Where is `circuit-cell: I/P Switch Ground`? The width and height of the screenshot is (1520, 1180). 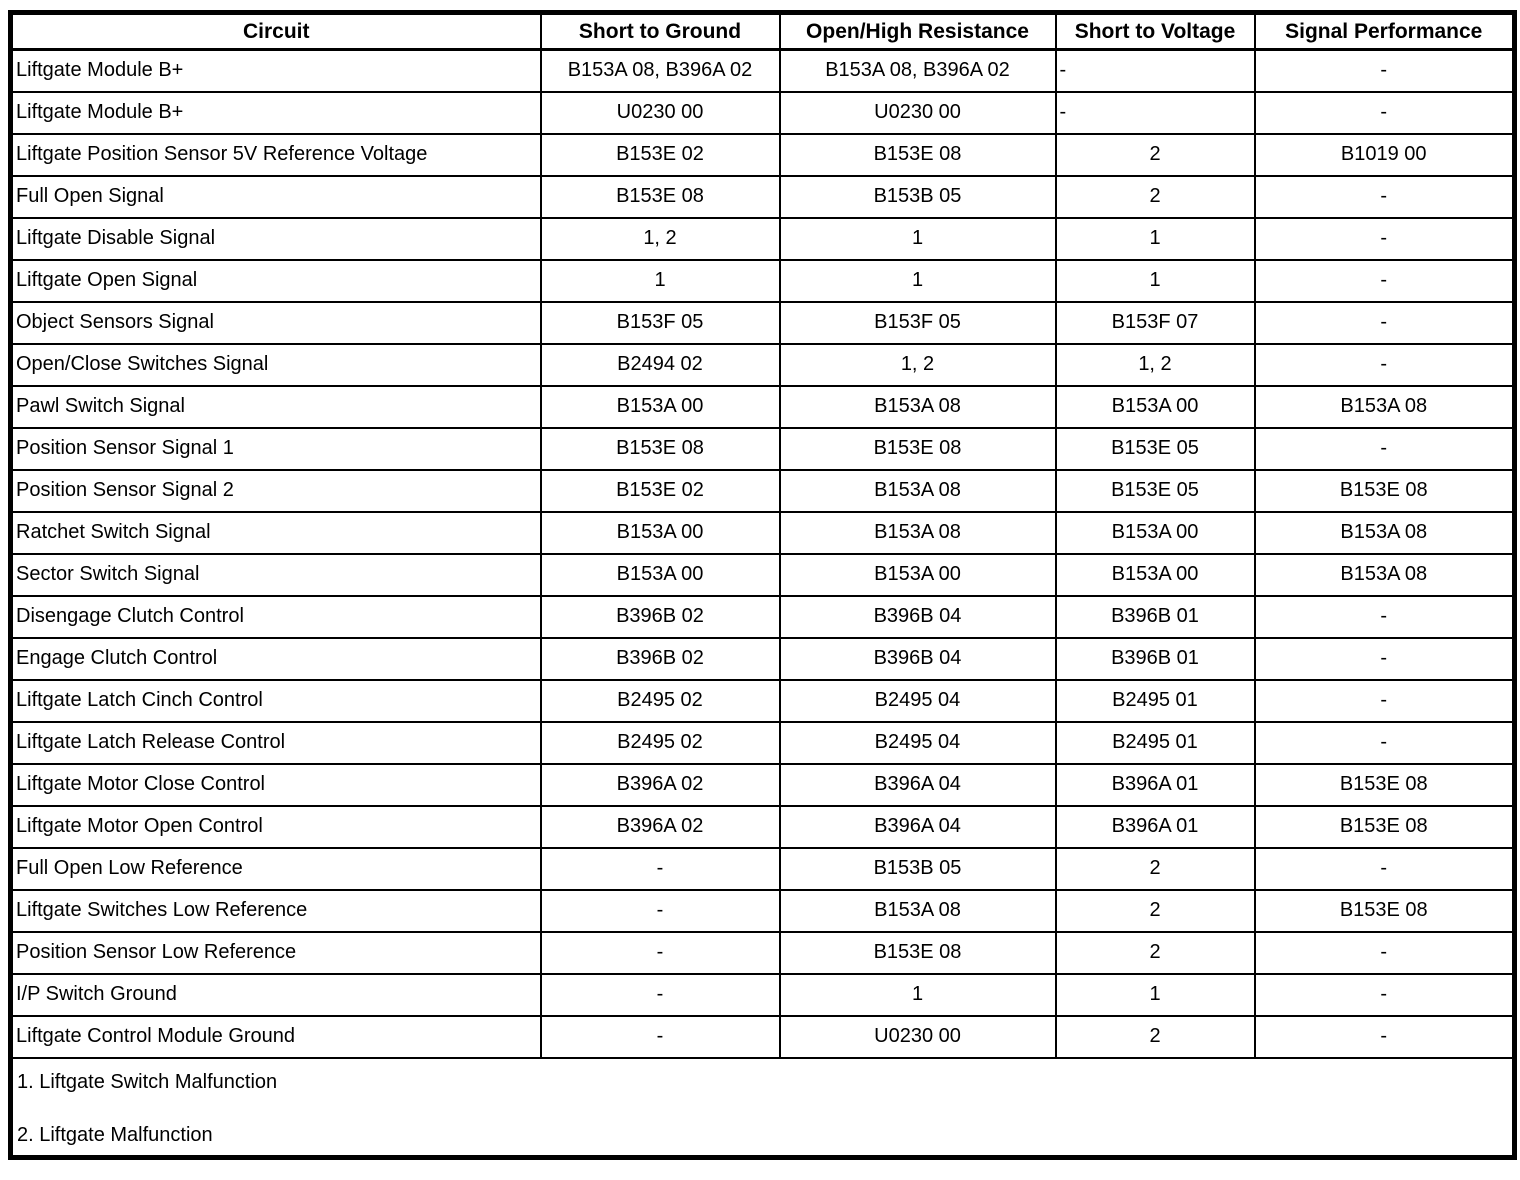
circuit-cell: I/P Switch Ground is located at coordinates (275, 994).